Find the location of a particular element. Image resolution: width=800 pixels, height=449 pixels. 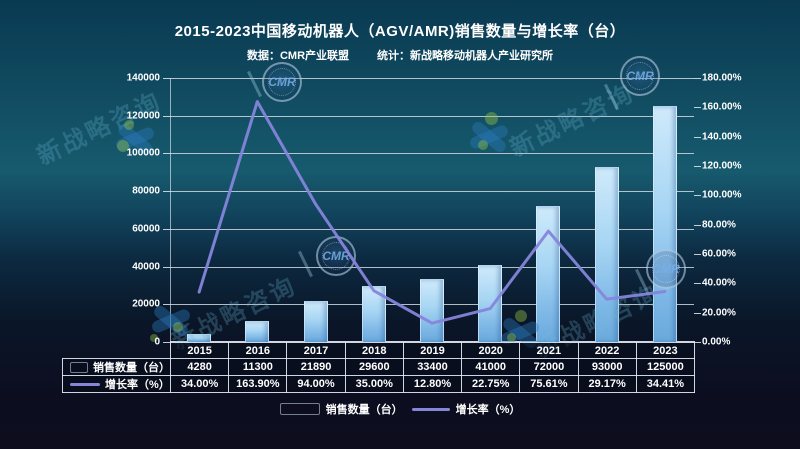

row-header-label: 增长率（%） is located at coordinates (137, 385).